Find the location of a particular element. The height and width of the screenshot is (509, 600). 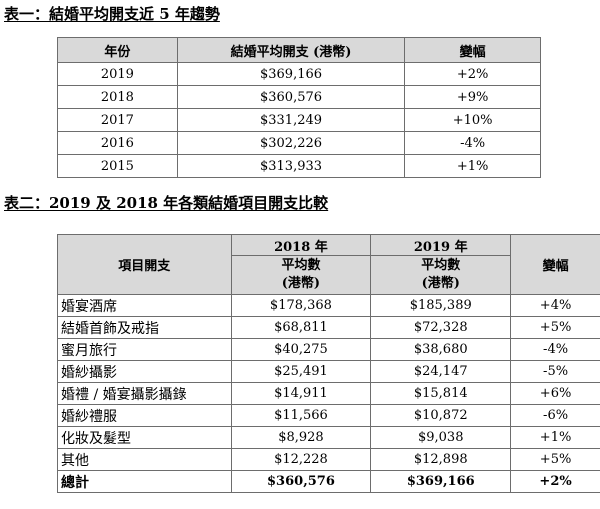

cell-change: -6% is located at coordinates (555, 415).